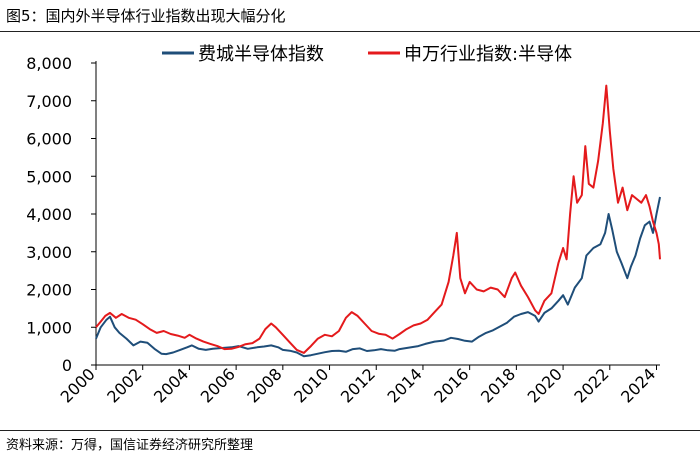  What do you see at coordinates (545, 385) in the screenshot?
I see `x-tick-label: 2020` at bounding box center [545, 385].